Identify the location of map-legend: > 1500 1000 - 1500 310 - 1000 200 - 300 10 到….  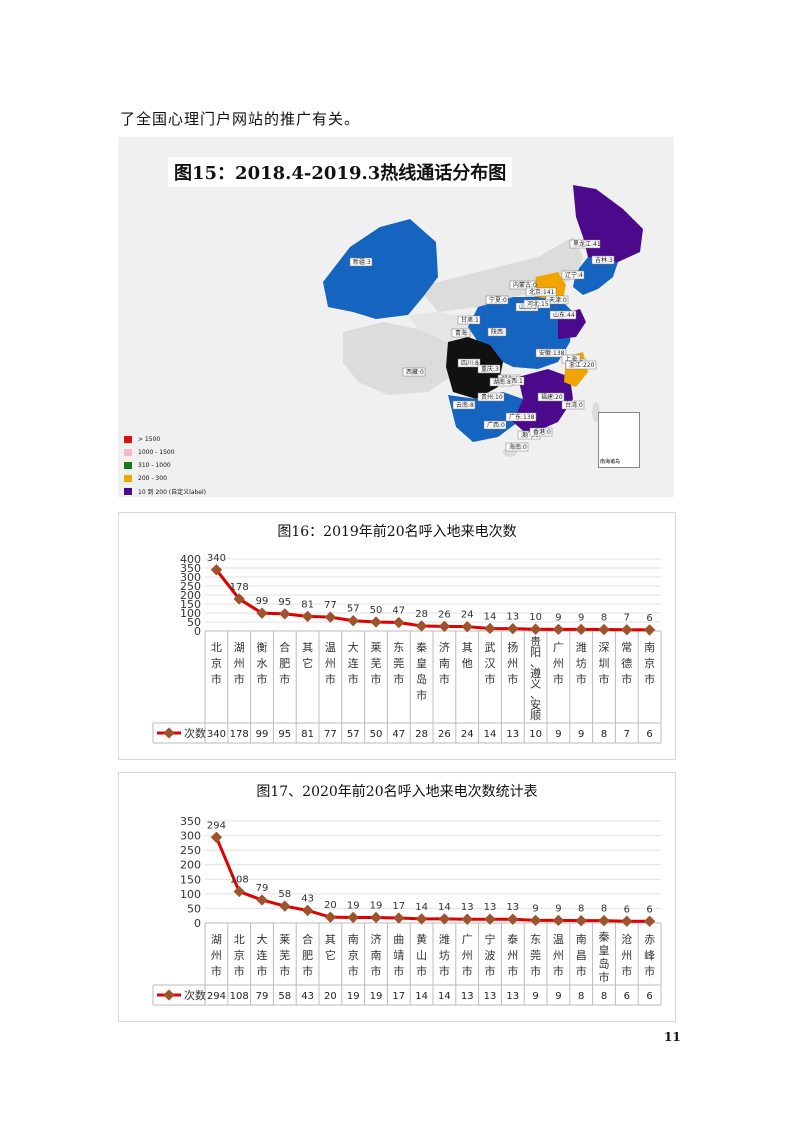
(165, 465).